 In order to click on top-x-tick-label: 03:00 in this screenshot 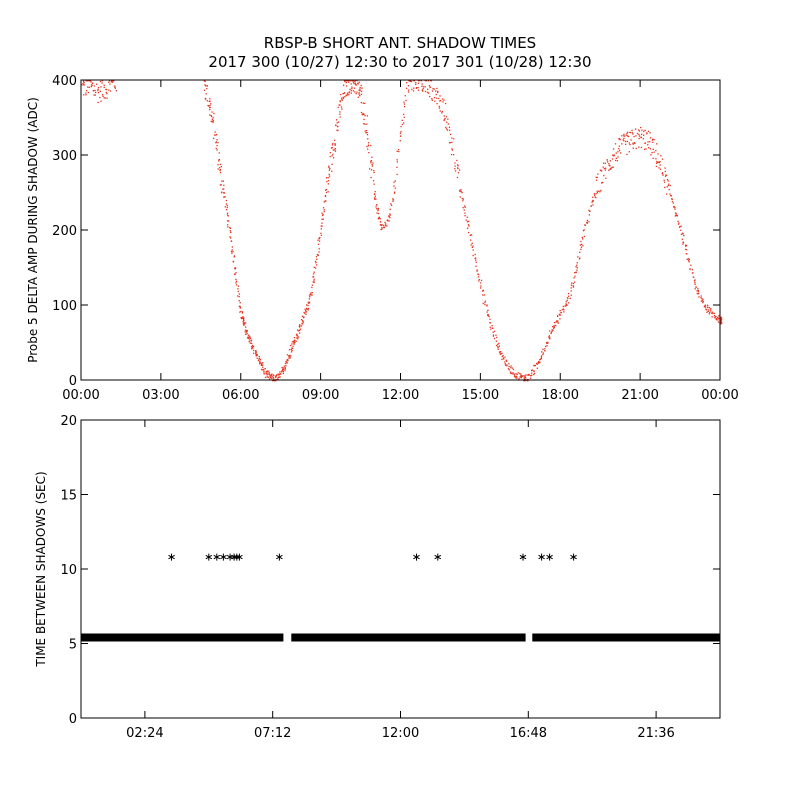, I will do `click(160, 395)`.